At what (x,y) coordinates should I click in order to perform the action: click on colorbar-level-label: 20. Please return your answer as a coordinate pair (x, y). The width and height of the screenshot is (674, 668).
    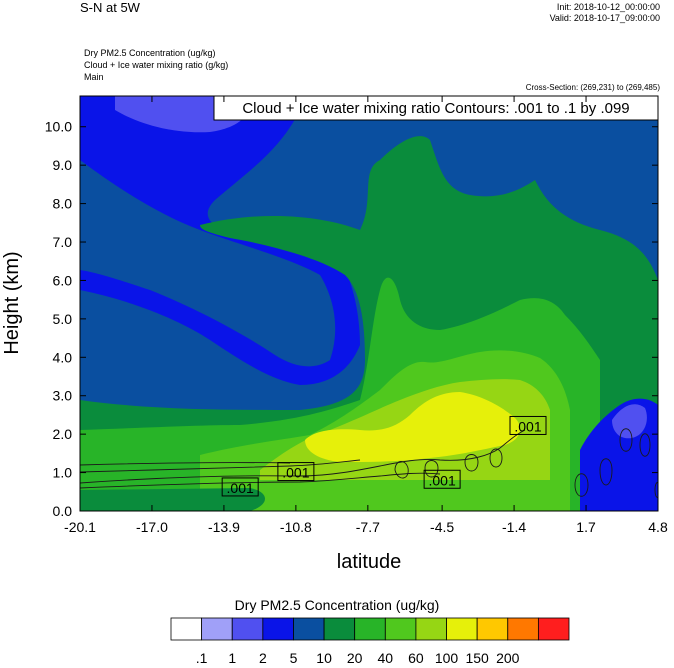
    Looking at the image, I should click on (355, 658).